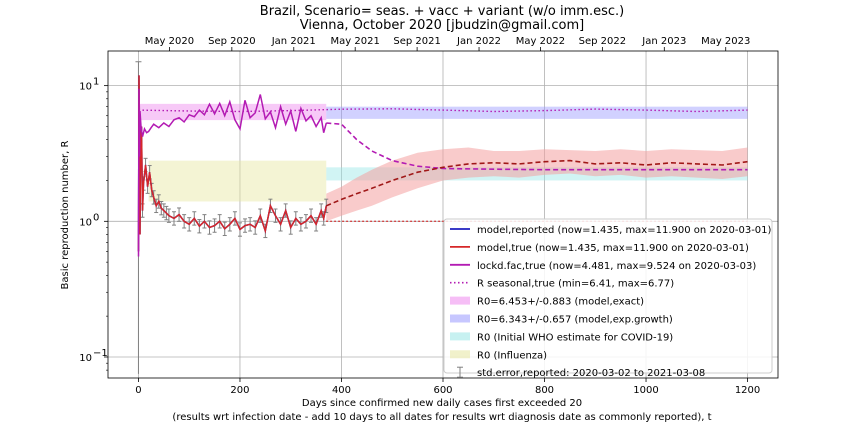 The width and height of the screenshot is (864, 436). What do you see at coordinates (537, 146) in the screenshot?
I see `series-line-lockd-fac-projection` at bounding box center [537, 146].